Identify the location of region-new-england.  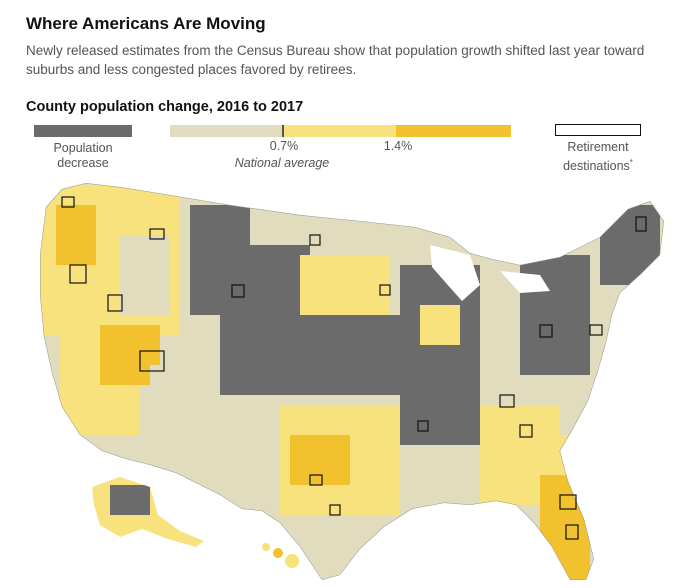
(630, 245).